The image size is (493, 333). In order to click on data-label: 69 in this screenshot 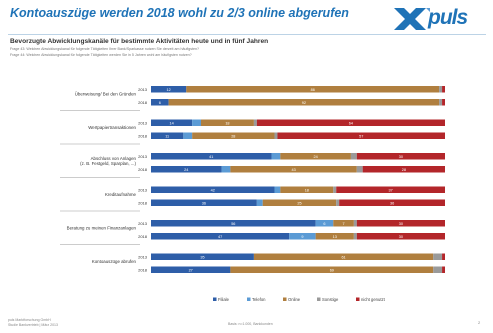, I will do `click(332, 270)`.